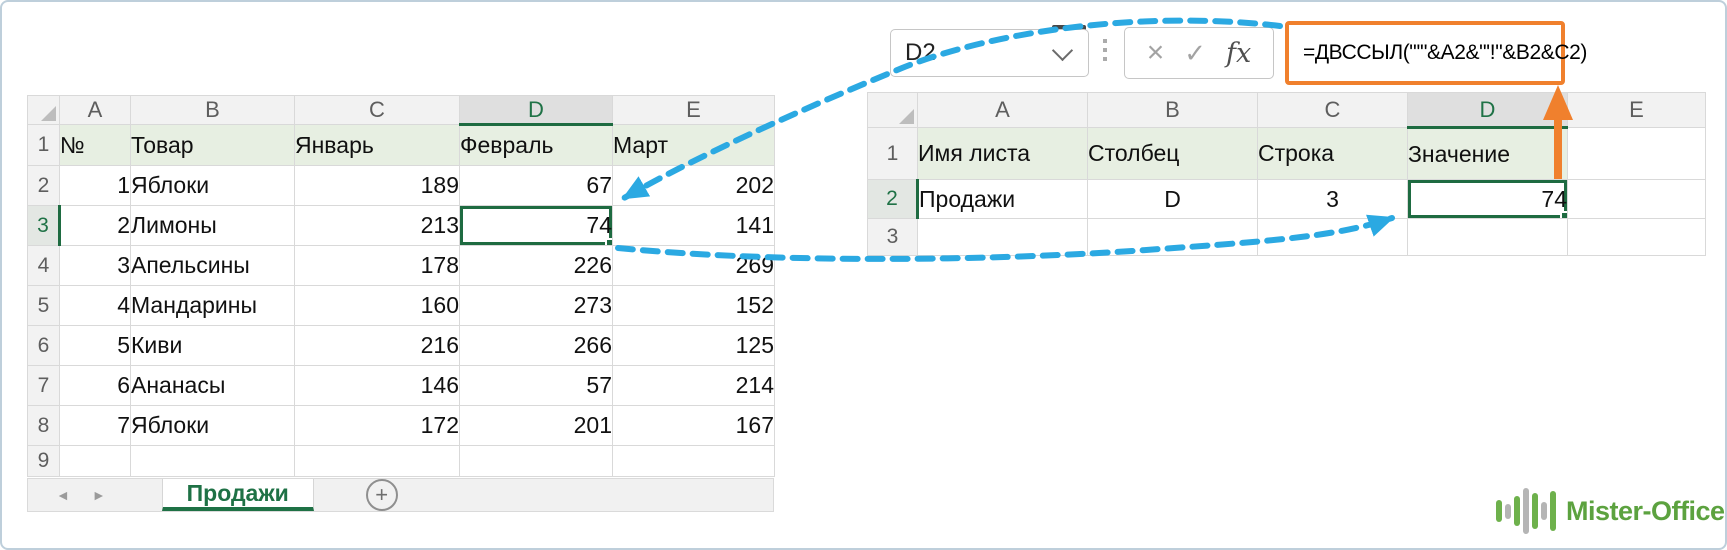  What do you see at coordinates (1002, 199) in the screenshot?
I see `cell-A2: Продажи` at bounding box center [1002, 199].